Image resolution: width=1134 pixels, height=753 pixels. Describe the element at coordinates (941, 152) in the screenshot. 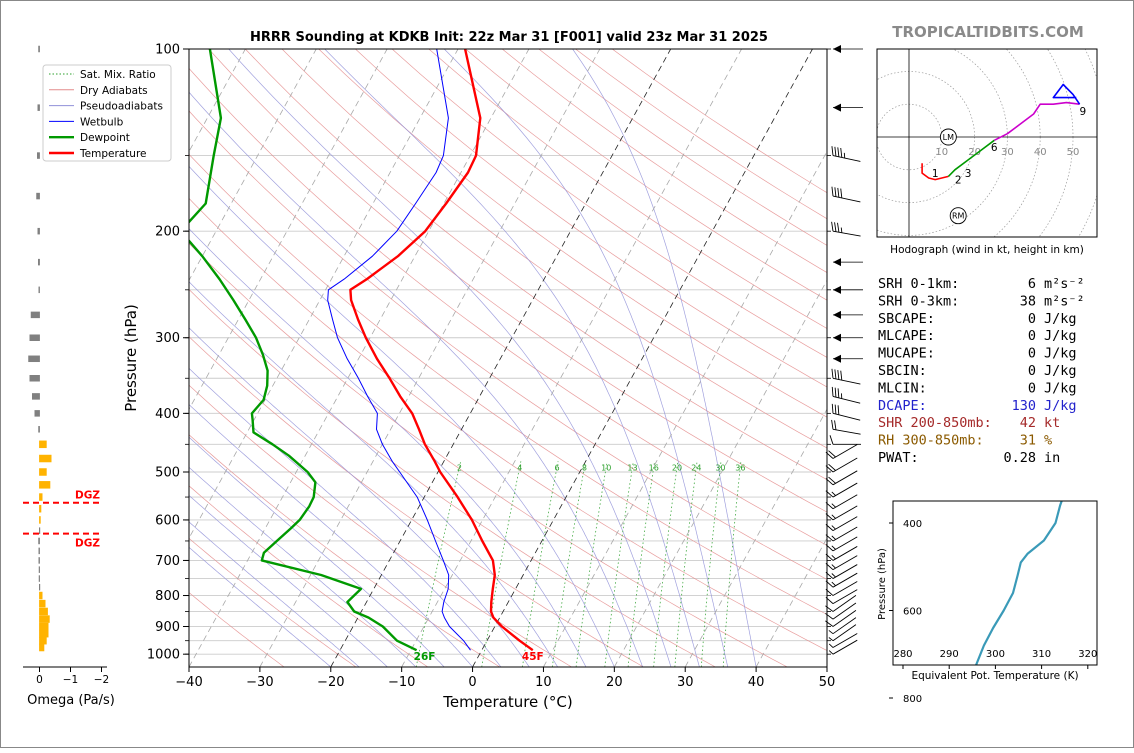

I see `hodograph-ring-label: 10` at that location.